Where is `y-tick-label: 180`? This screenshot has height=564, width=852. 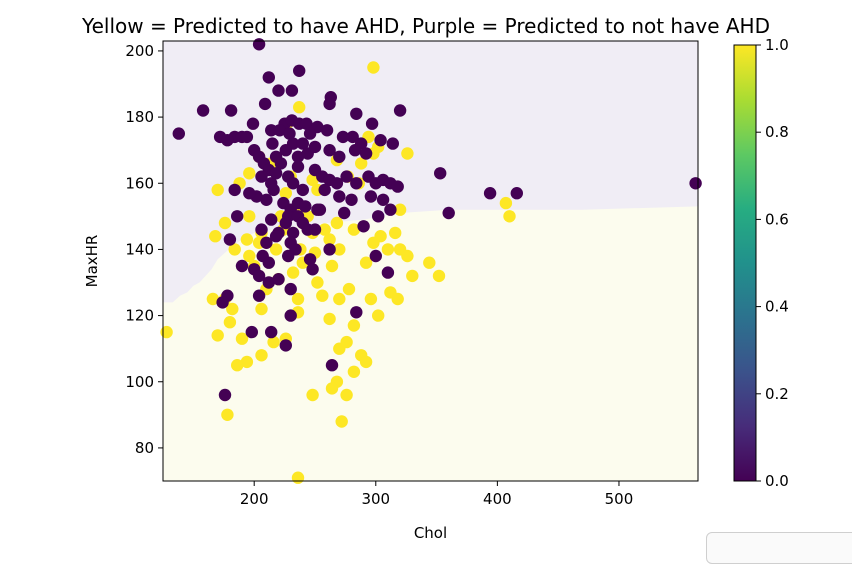 y-tick-label: 180 is located at coordinates (139, 117).